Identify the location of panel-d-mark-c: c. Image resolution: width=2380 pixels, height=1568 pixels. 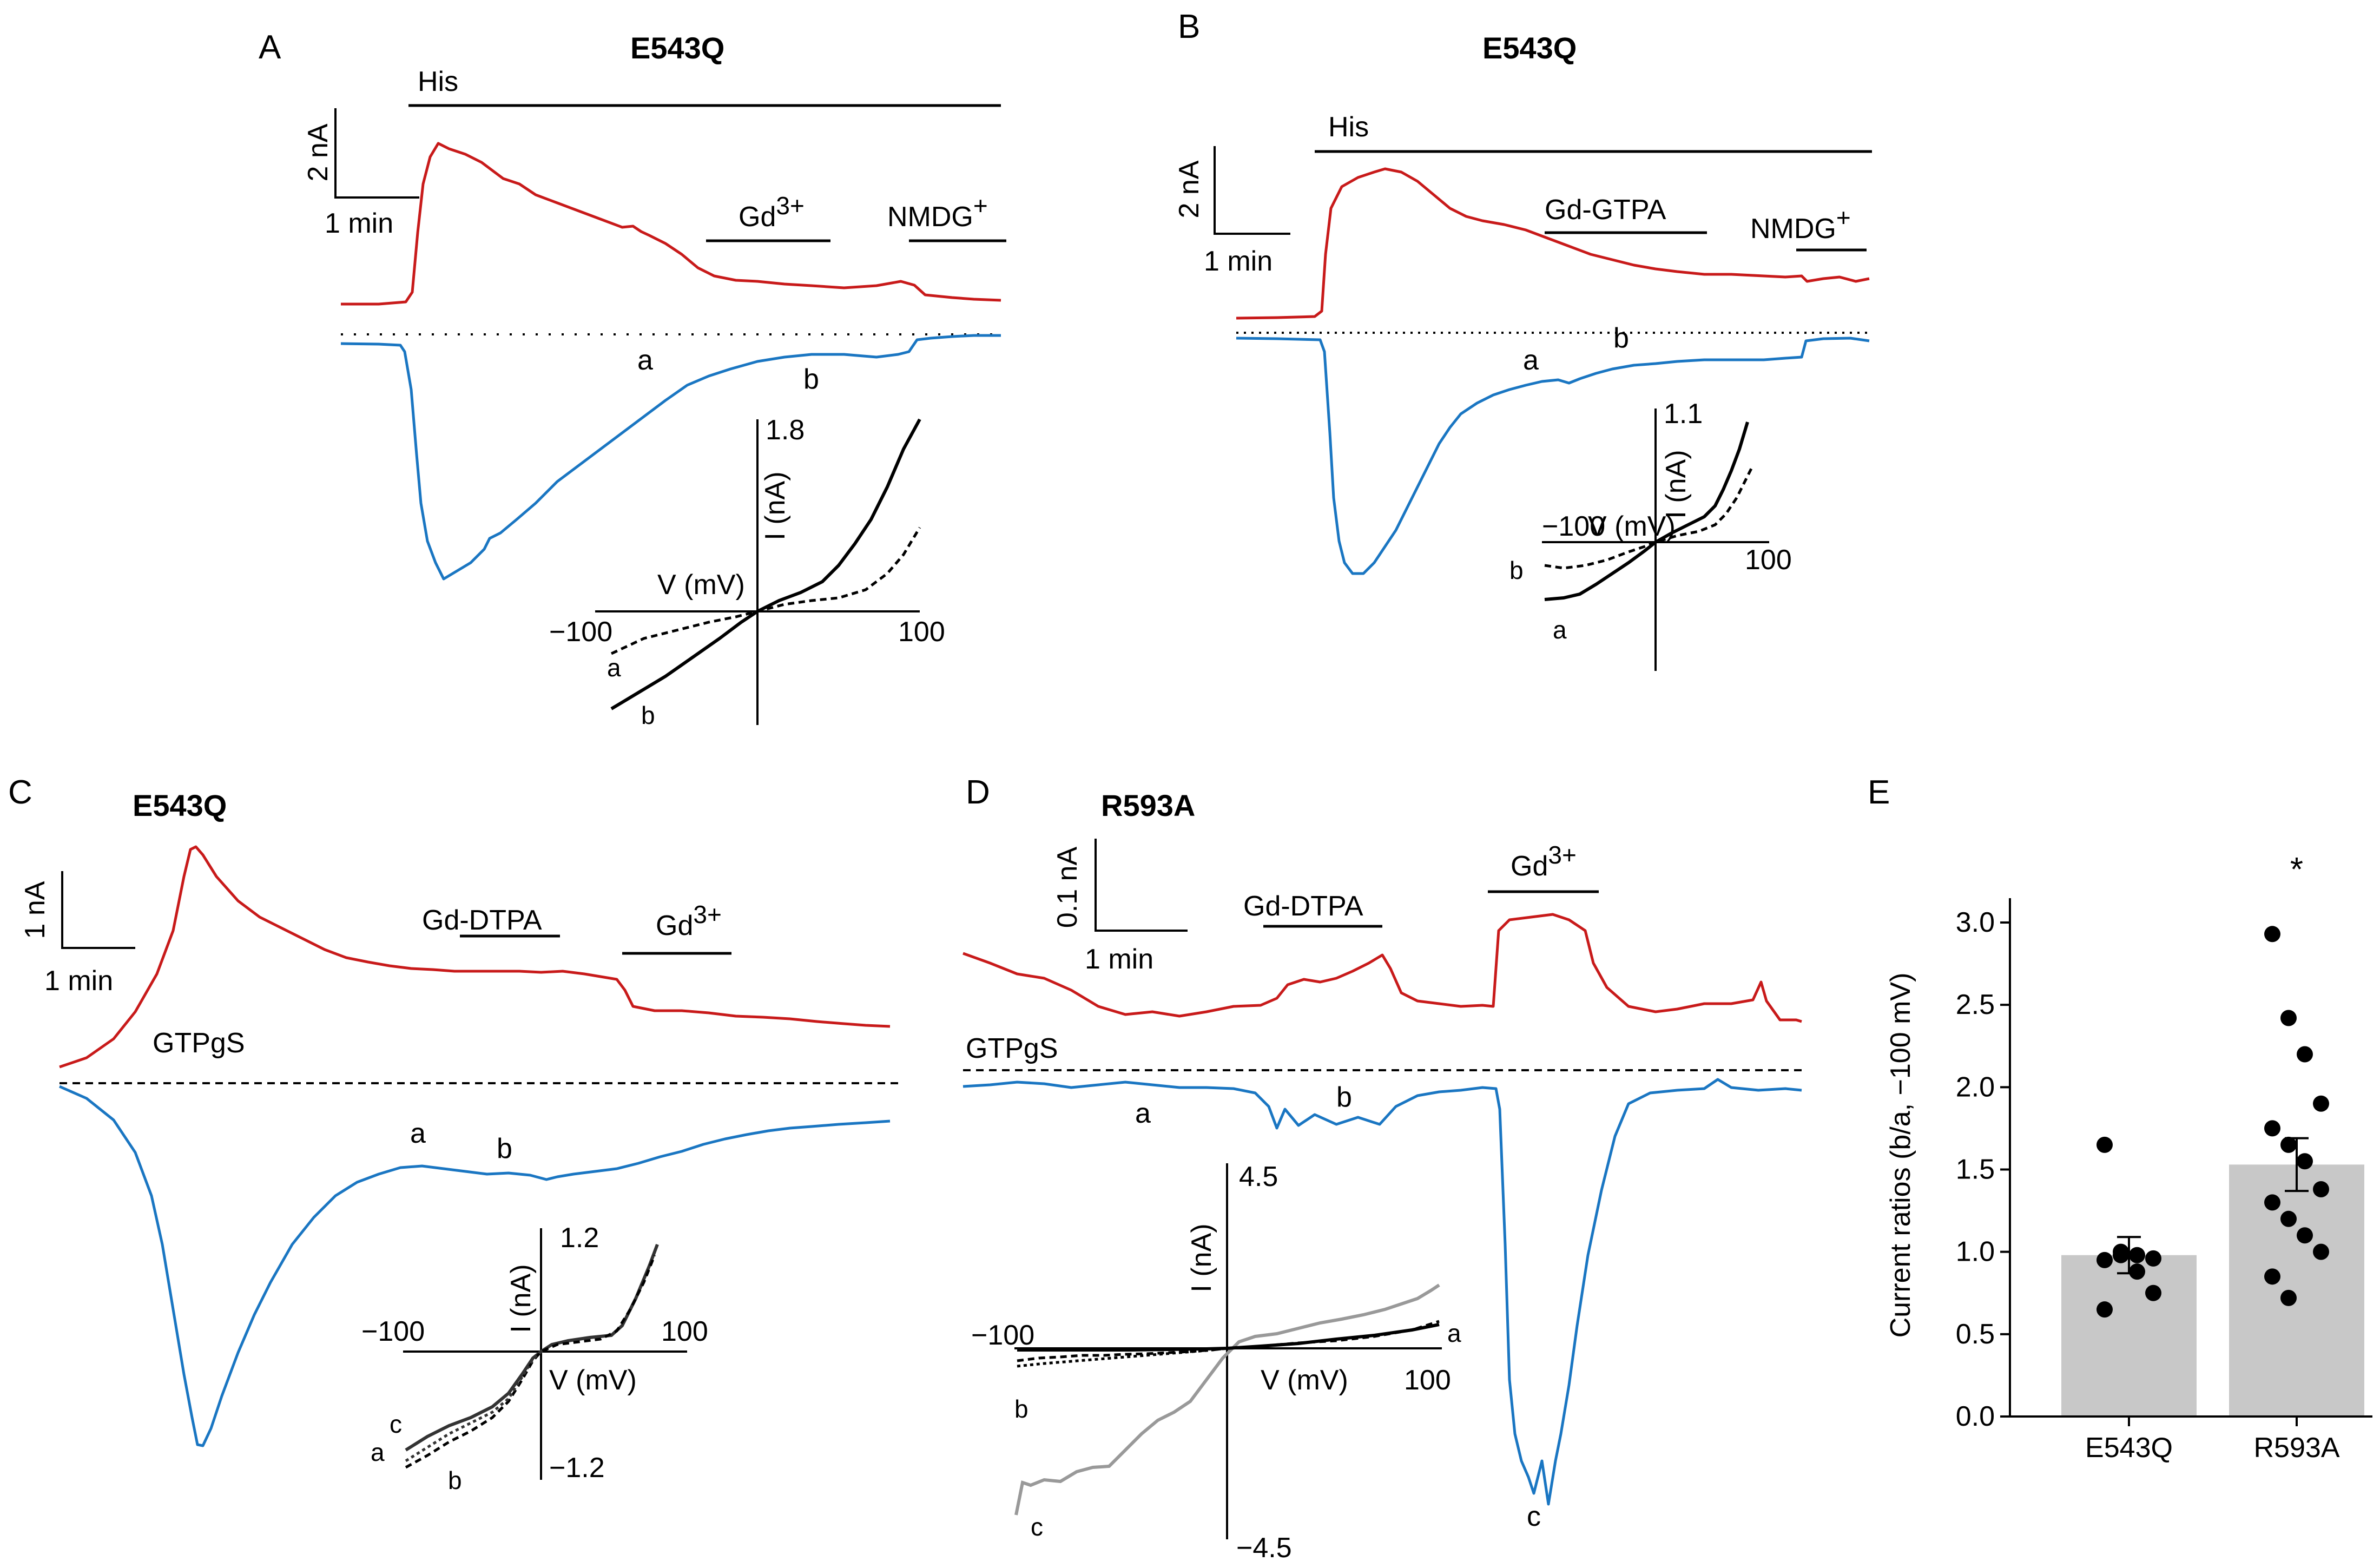
(1534, 1516).